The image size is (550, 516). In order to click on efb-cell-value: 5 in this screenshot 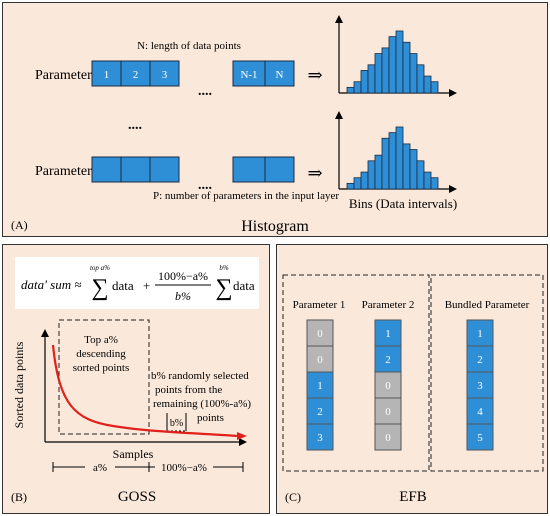, I will do `click(480, 438)`.